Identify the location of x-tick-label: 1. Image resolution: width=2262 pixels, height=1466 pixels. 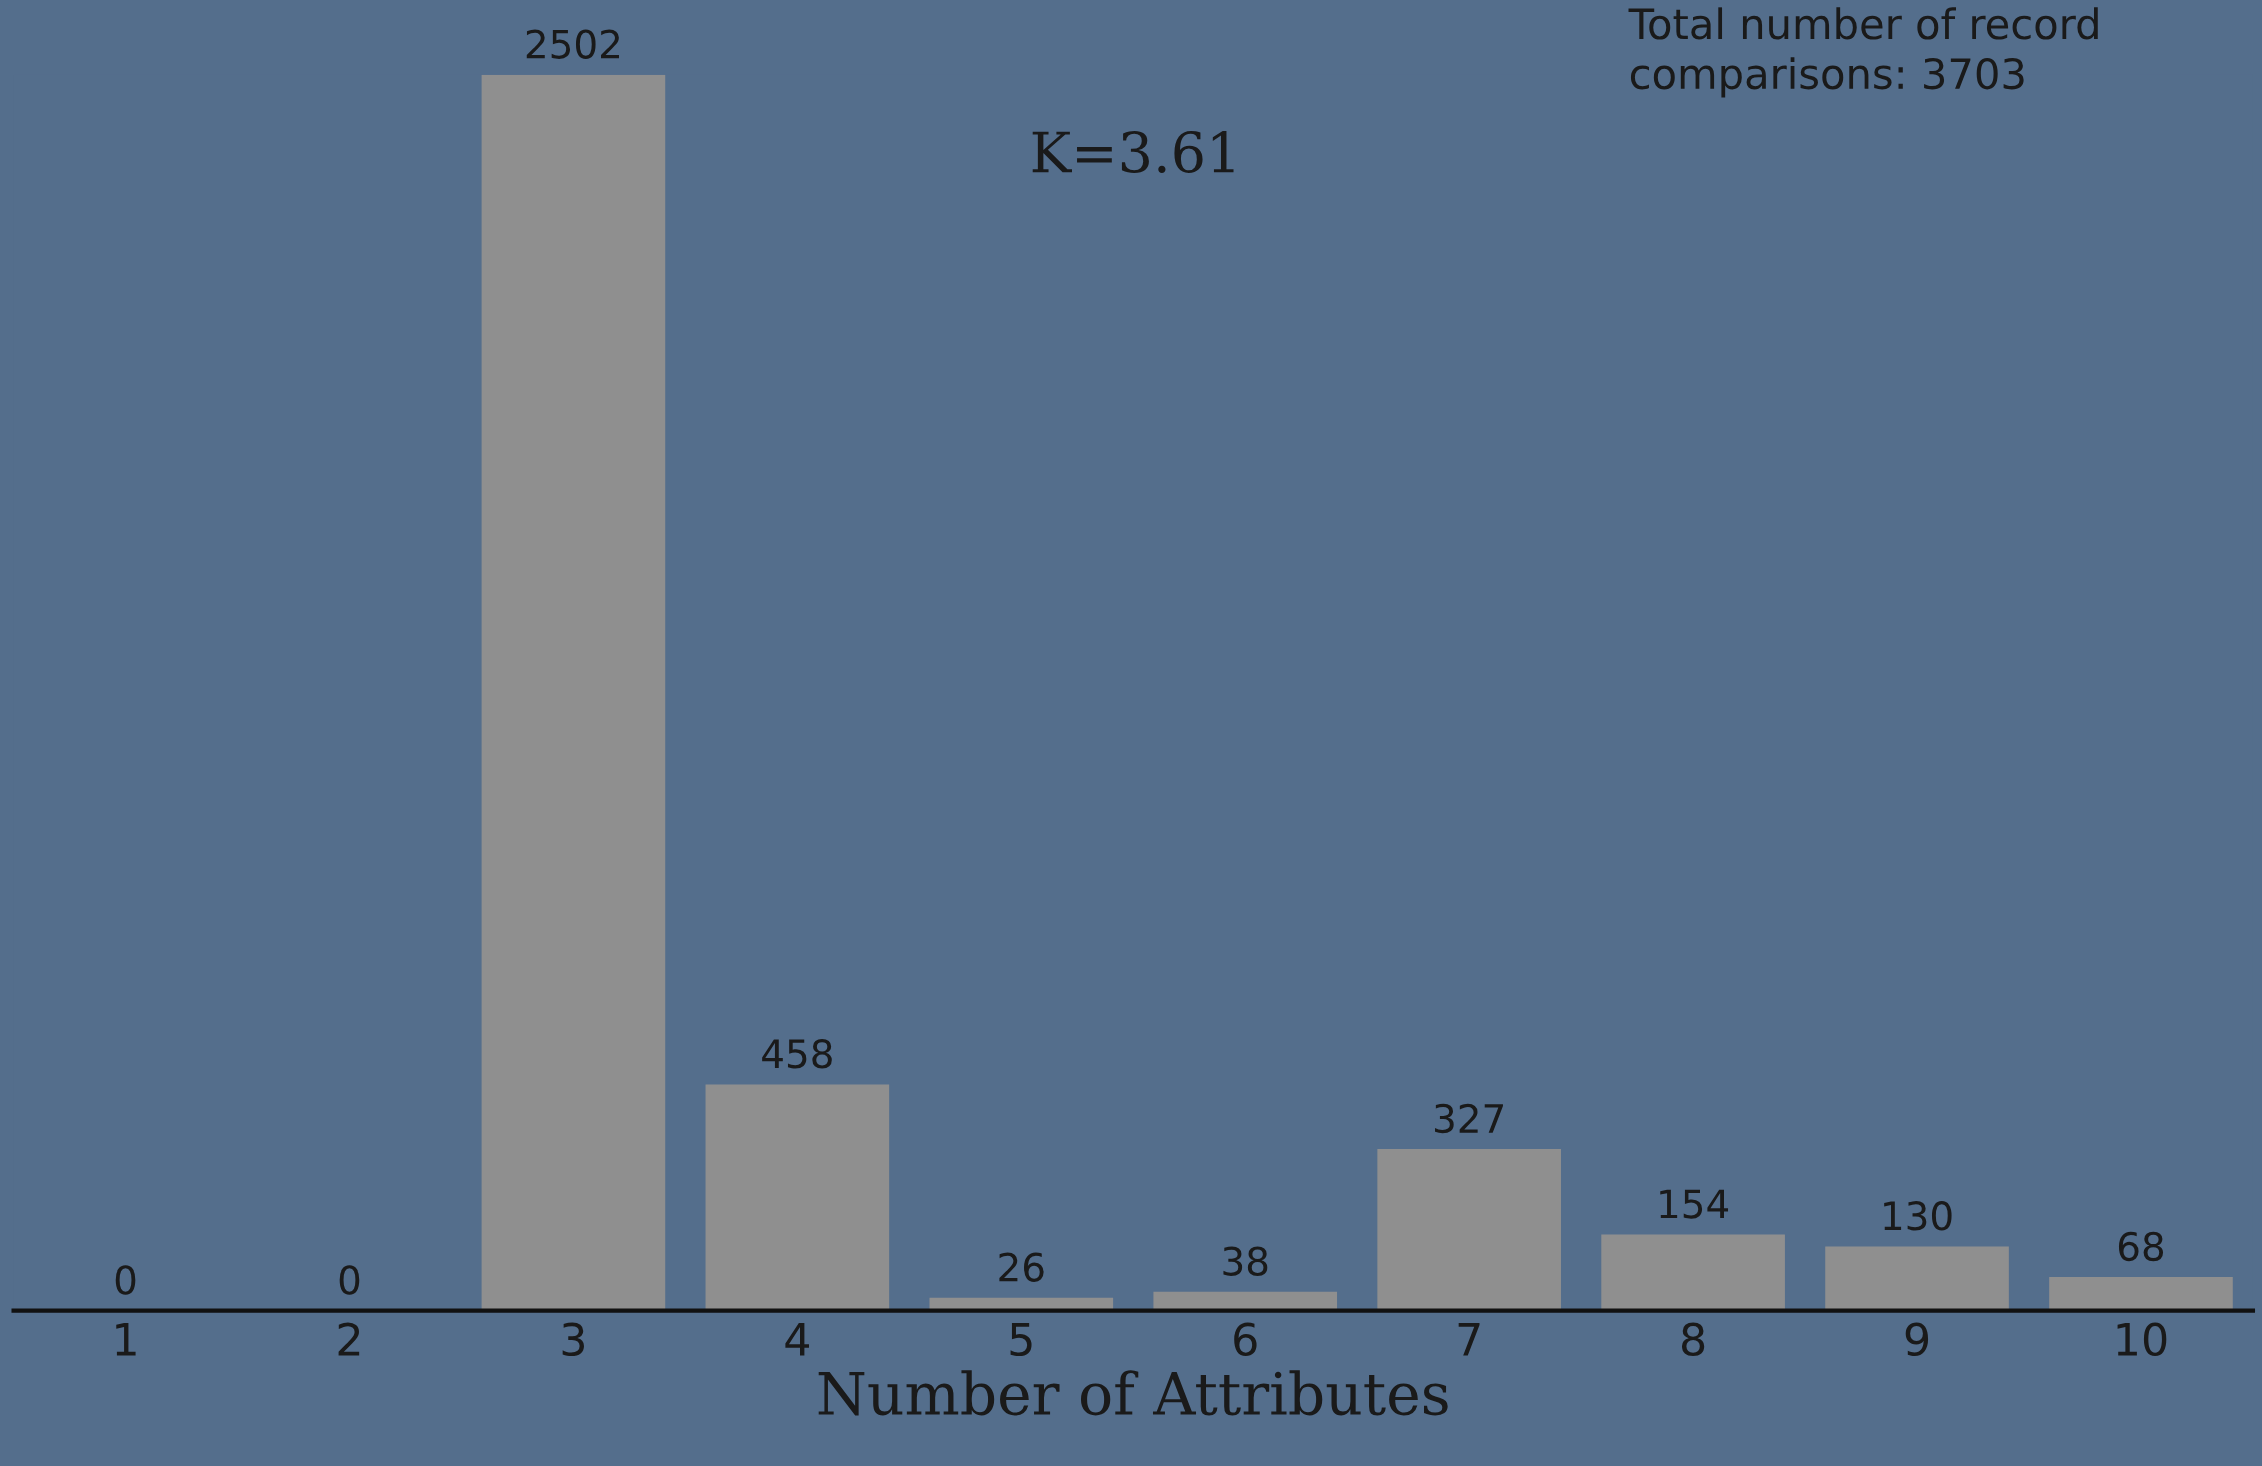
(126, 1339).